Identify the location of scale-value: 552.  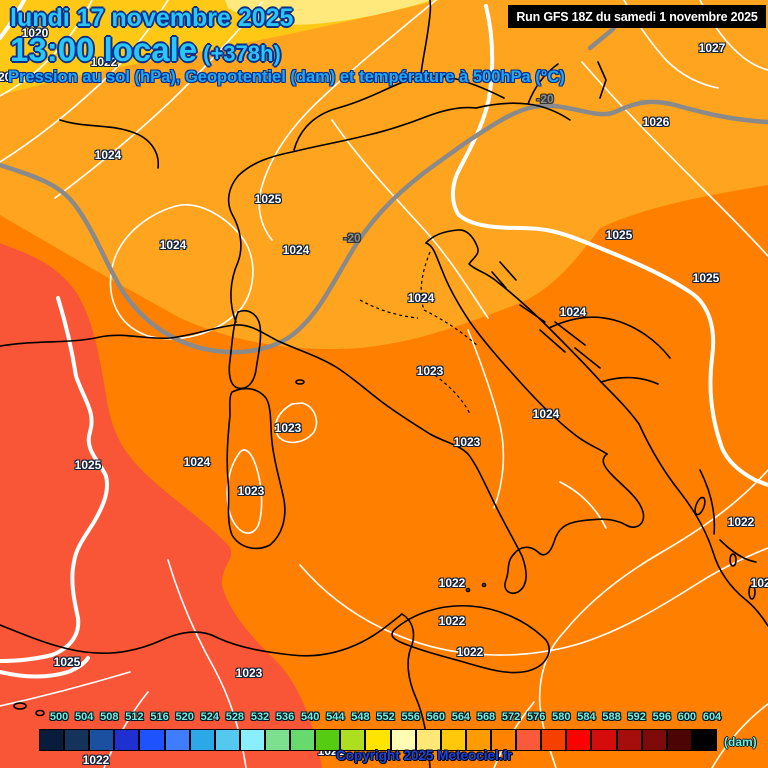
(385, 717).